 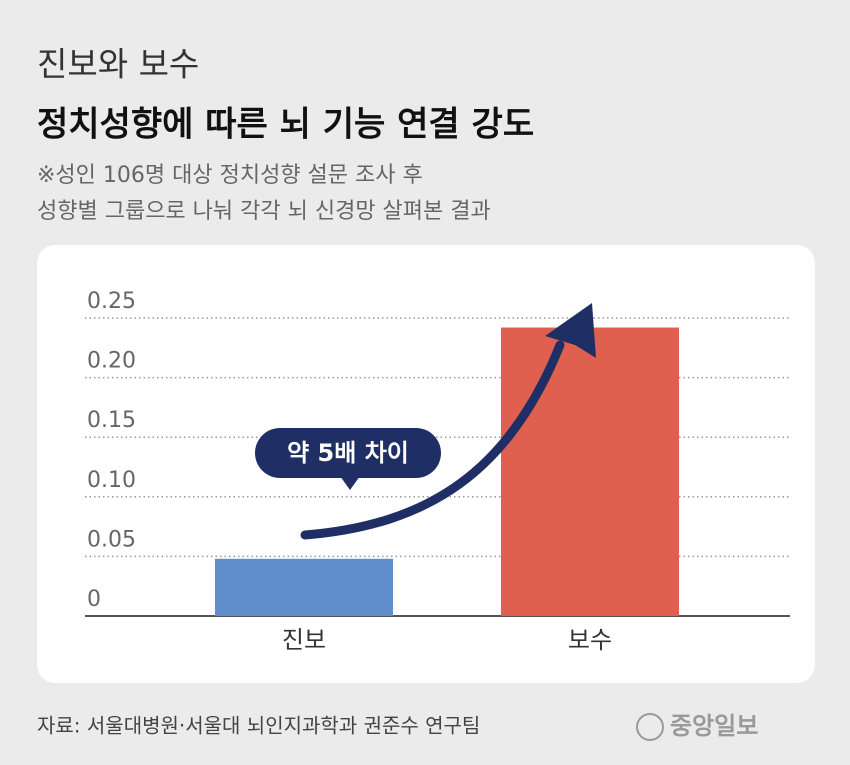 I want to click on x-tick-label: 진보, so click(x=304, y=640).